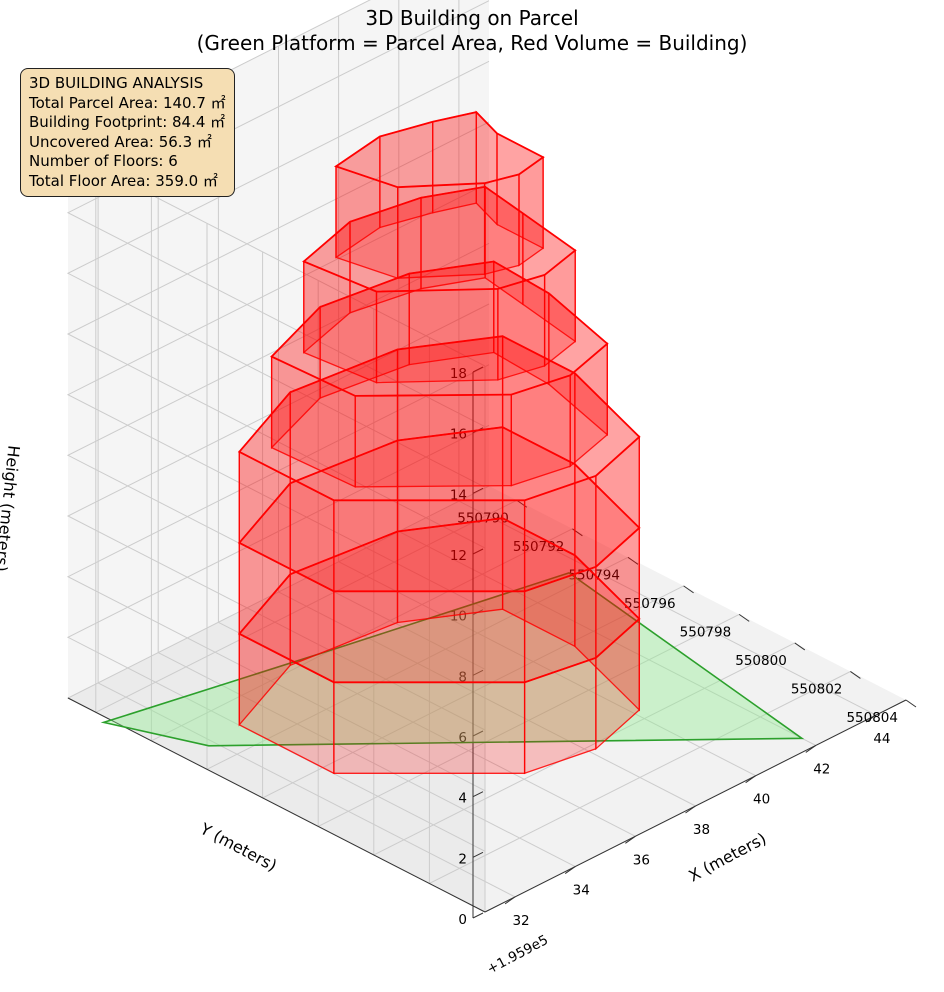 The height and width of the screenshot is (992, 944). What do you see at coordinates (472, 18) in the screenshot?
I see `chart-title: 3D Building on Parcel` at bounding box center [472, 18].